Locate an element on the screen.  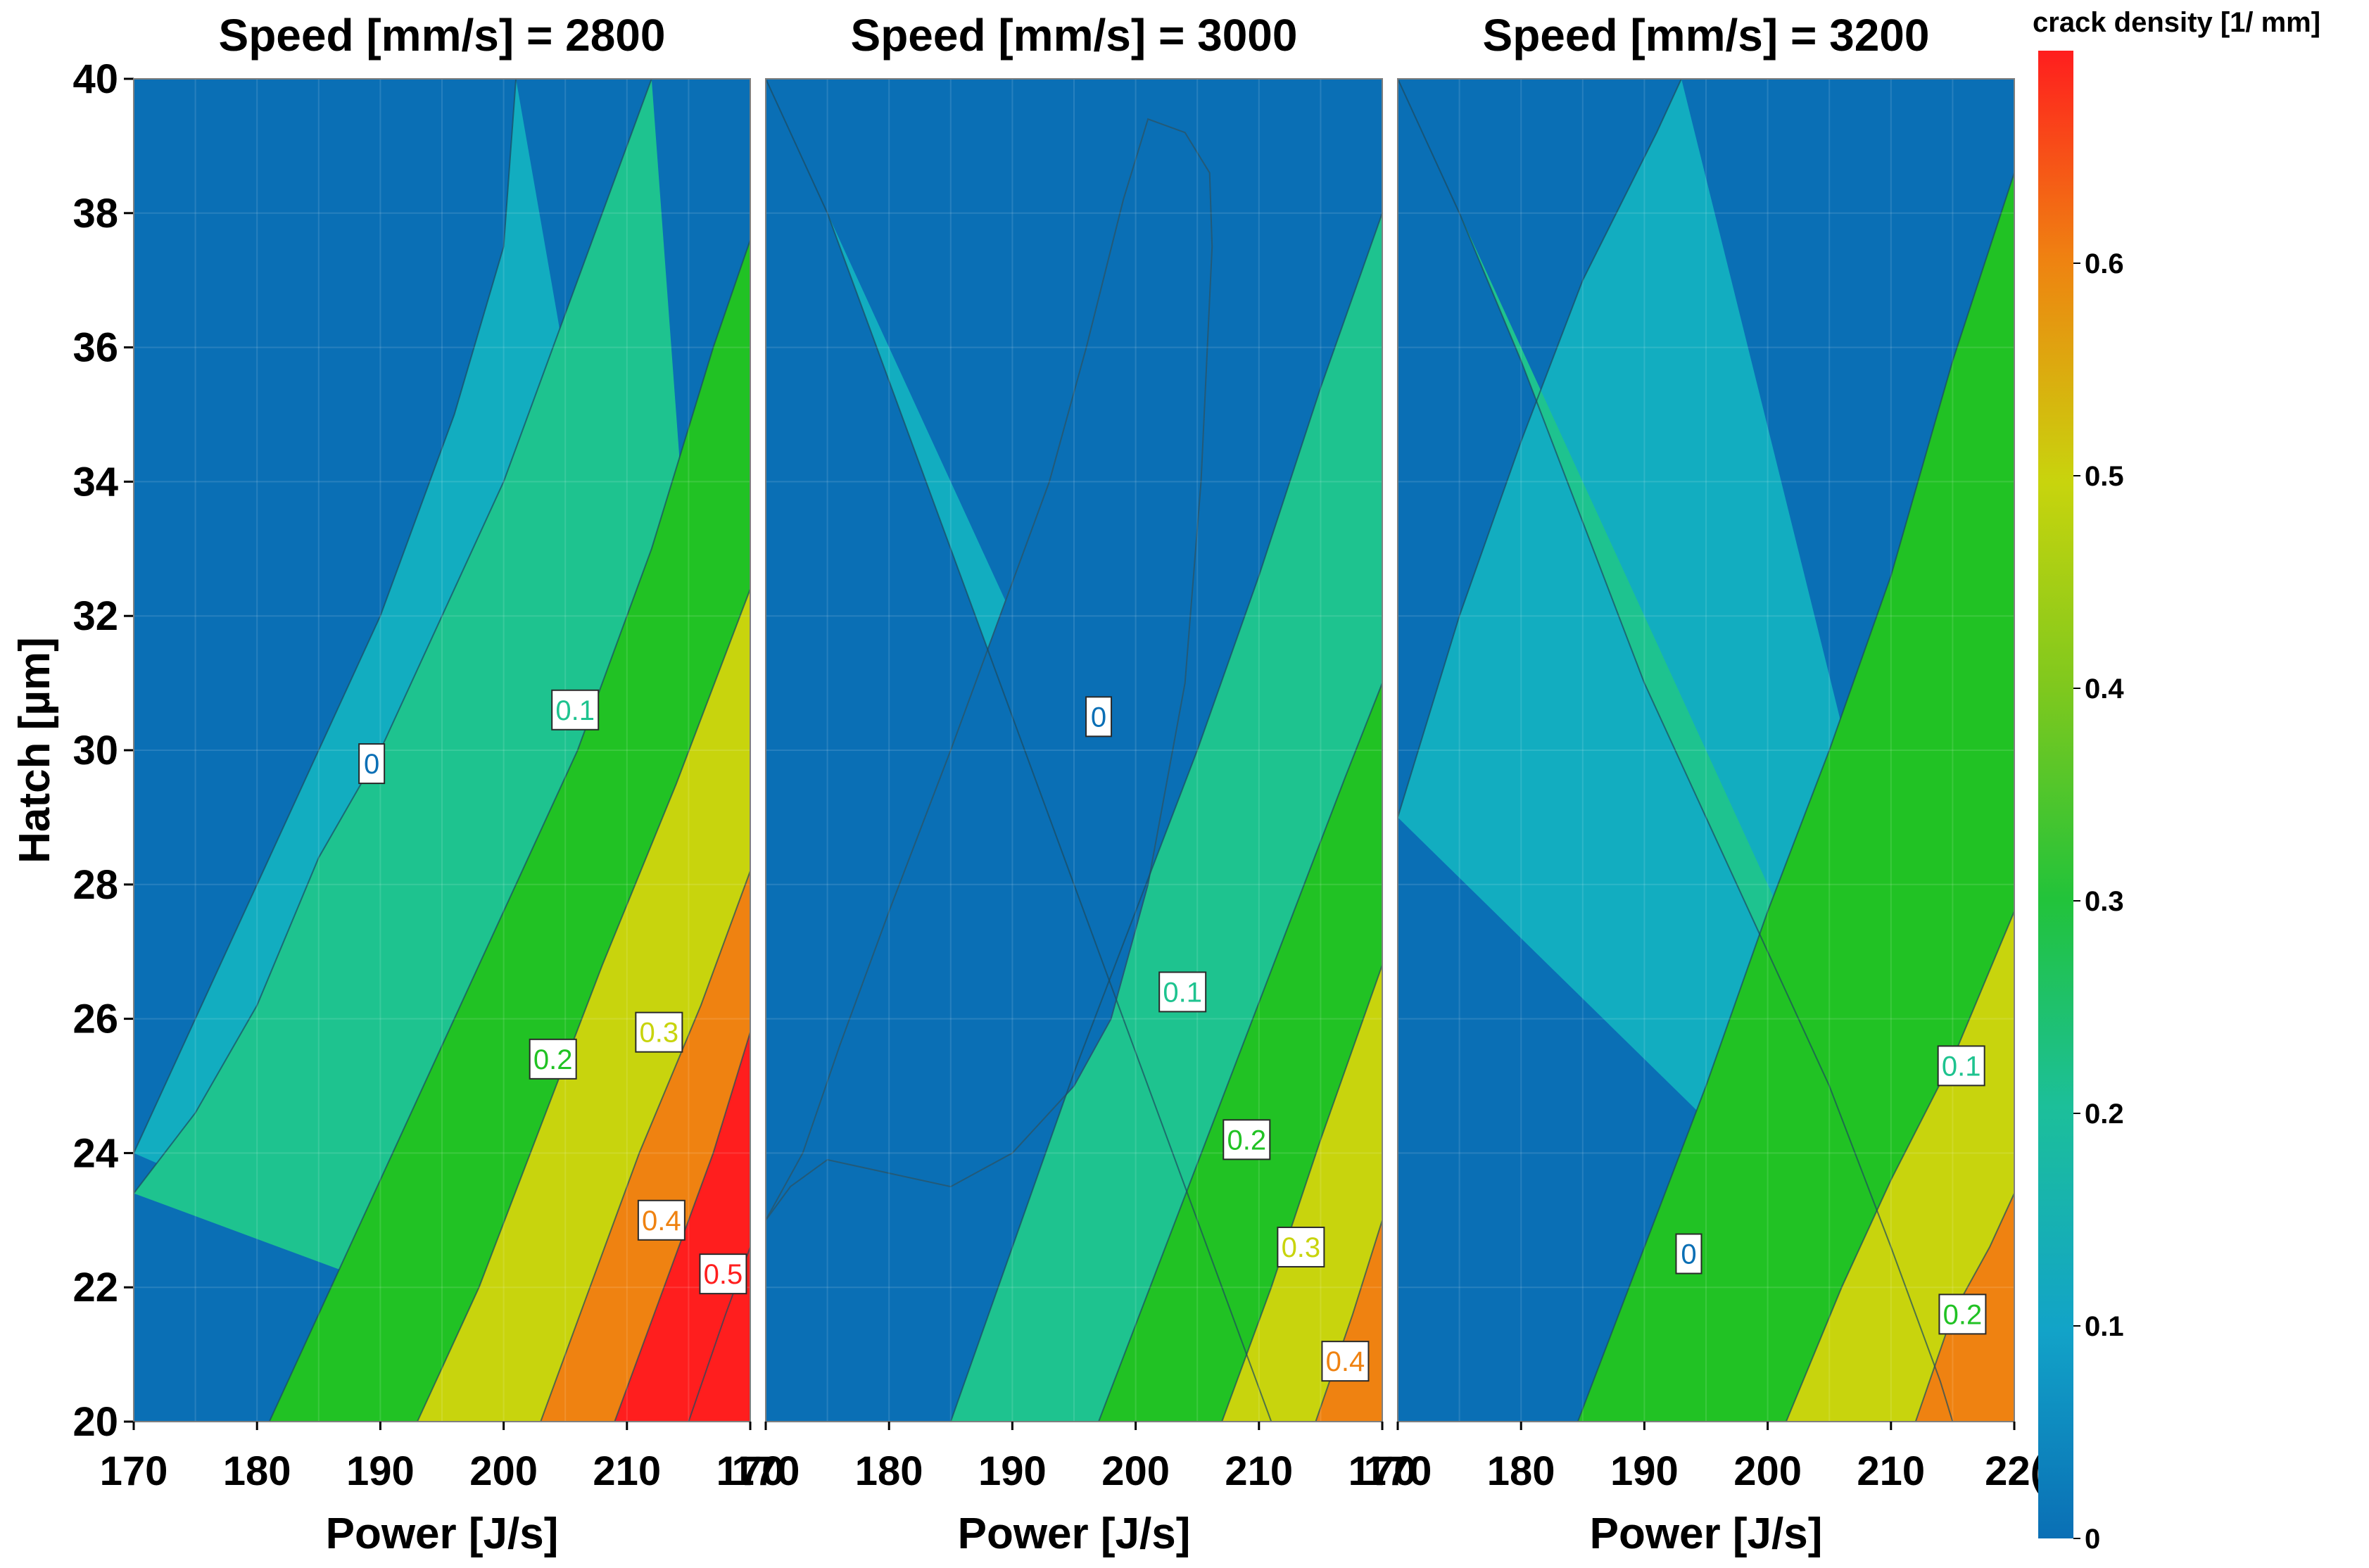
y-tick-label: 20 is located at coordinates (95, 1422).